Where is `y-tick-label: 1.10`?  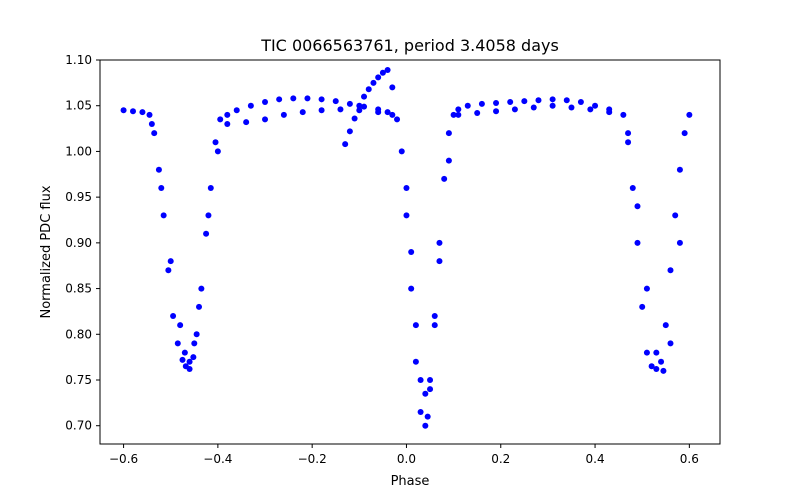
y-tick-label: 1.10 is located at coordinates (78, 60).